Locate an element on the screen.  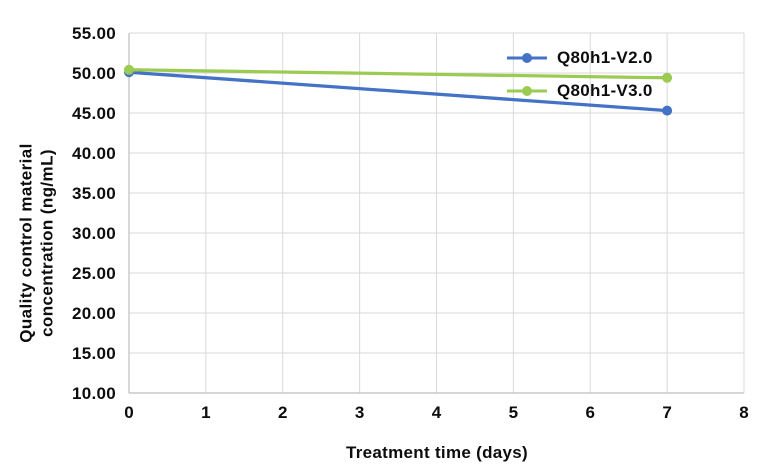
y-tick-label: 20.00 is located at coordinates (94, 313).